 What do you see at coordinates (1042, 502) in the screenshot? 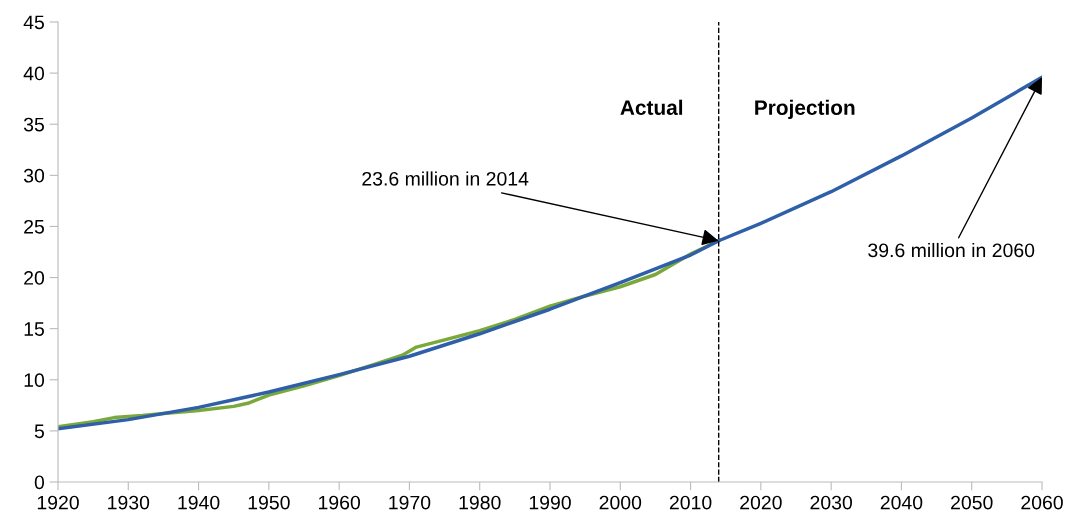
I see `x-tick-label: 2060` at bounding box center [1042, 502].